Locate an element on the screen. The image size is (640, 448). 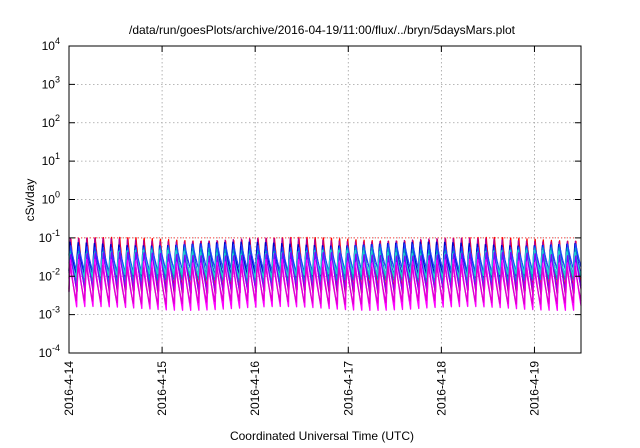
x-tick-label: 2016-4-16 is located at coordinates (255, 388).